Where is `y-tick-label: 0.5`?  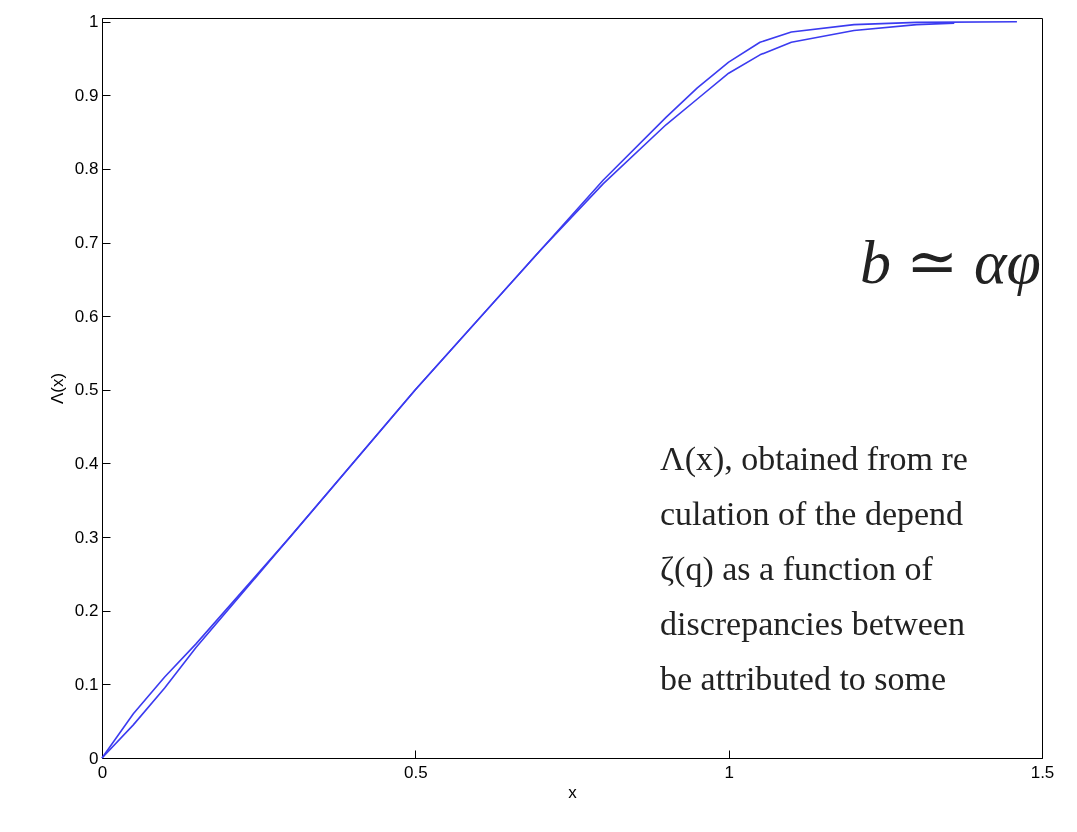
y-tick-label: 0.5 is located at coordinates (86, 390).